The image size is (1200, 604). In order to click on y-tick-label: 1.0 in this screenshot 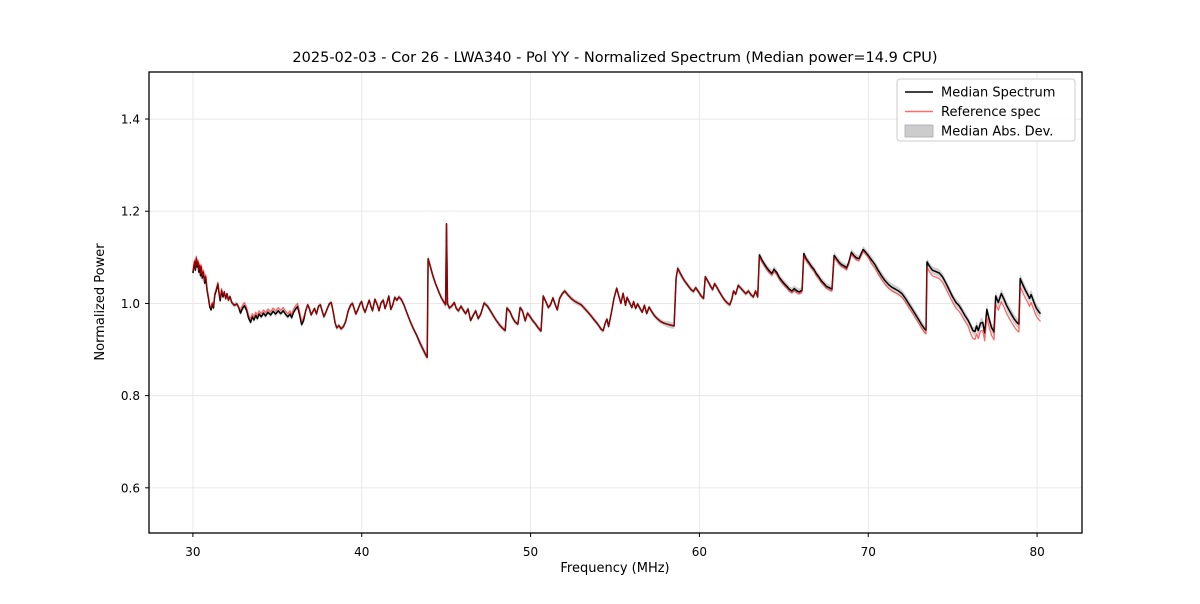, I will do `click(130, 304)`.